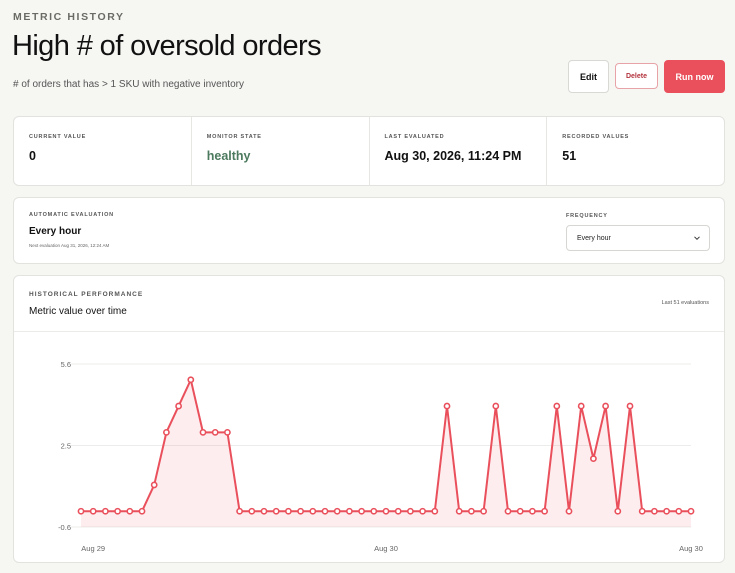 The height and width of the screenshot is (573, 735). What do you see at coordinates (55, 231) in the screenshot?
I see `evaluation-value: Every hour` at bounding box center [55, 231].